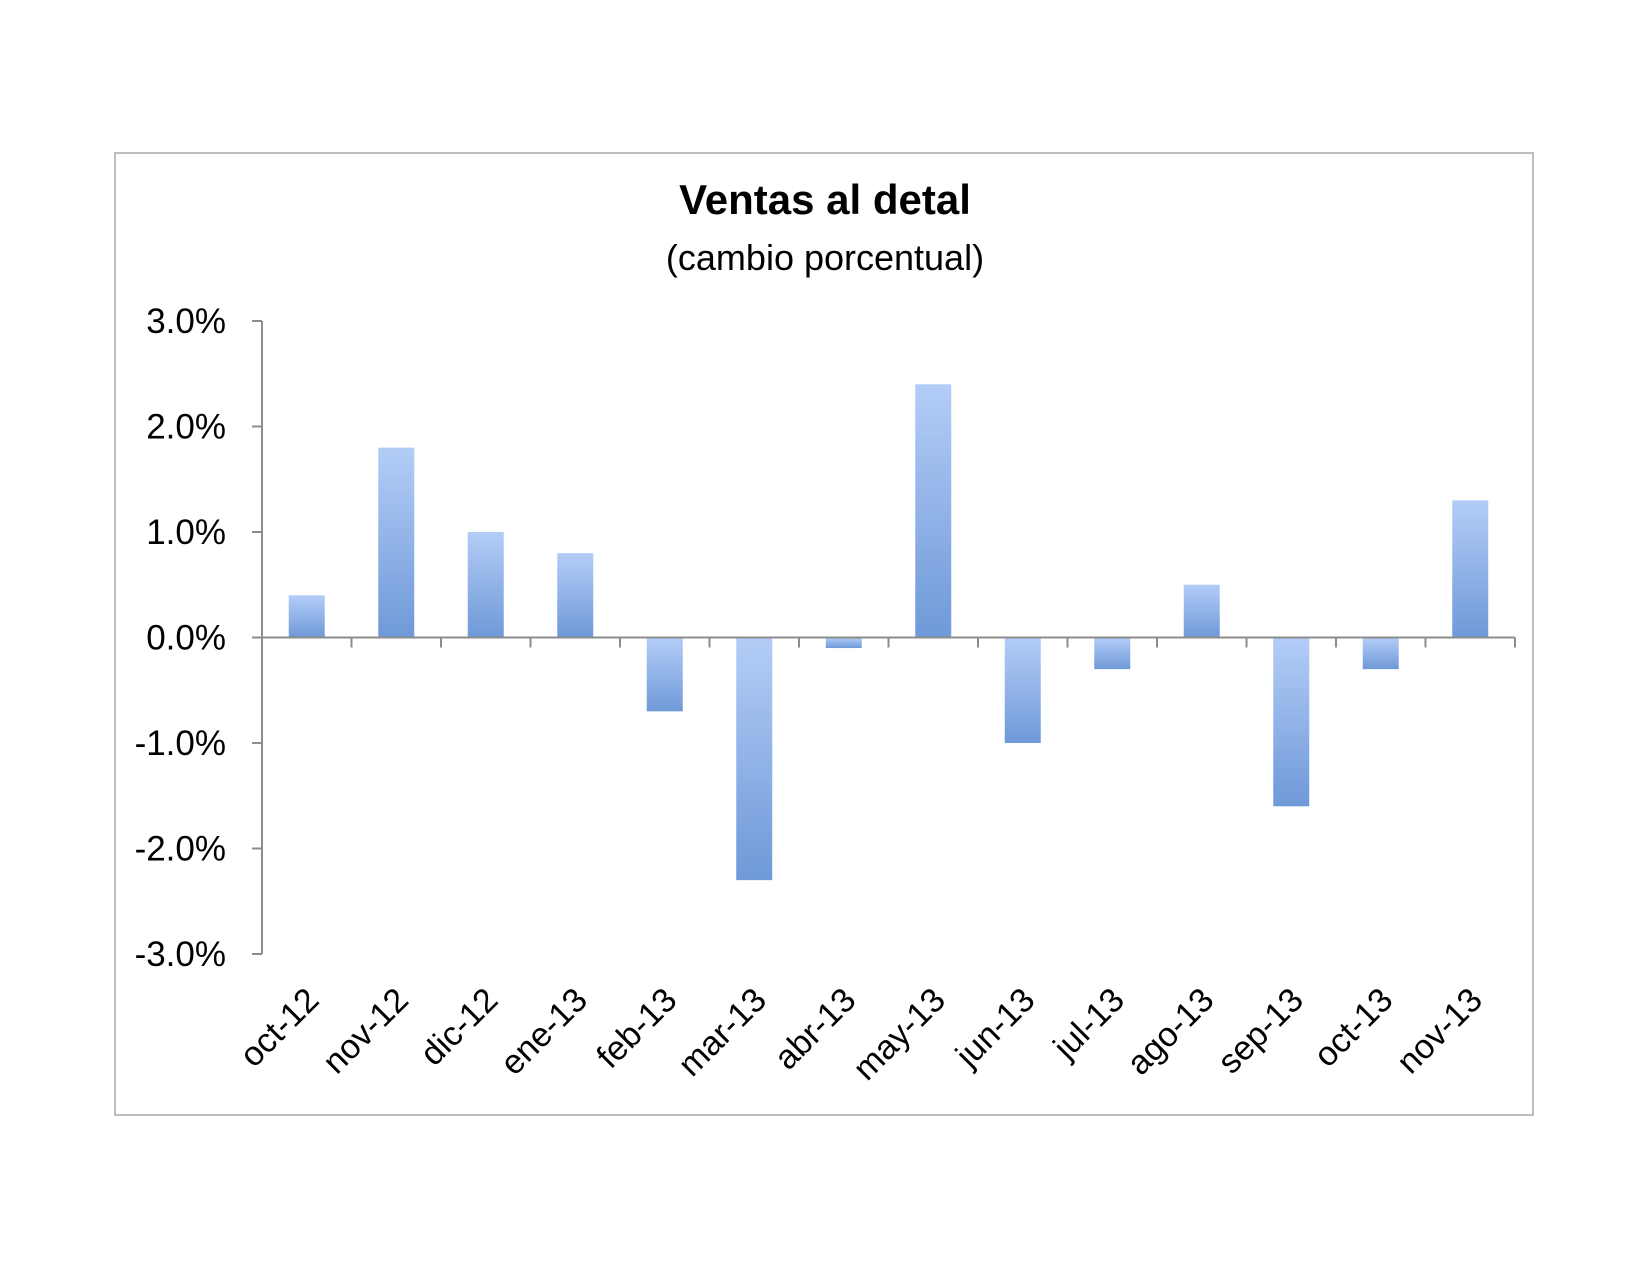 Image resolution: width=1650 pixels, height=1275 pixels. I want to click on x-category-label: may-13, so click(899, 1034).